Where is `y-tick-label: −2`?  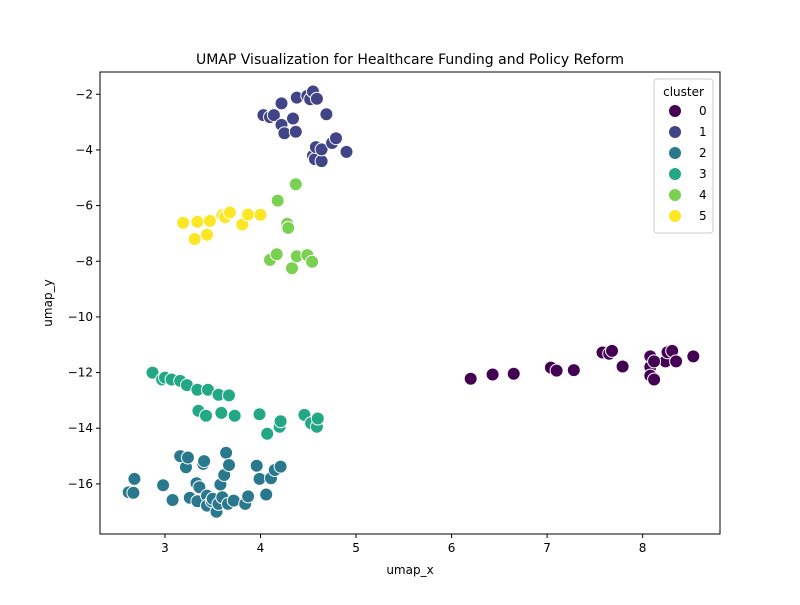
y-tick-label: −2 is located at coordinates (84, 94).